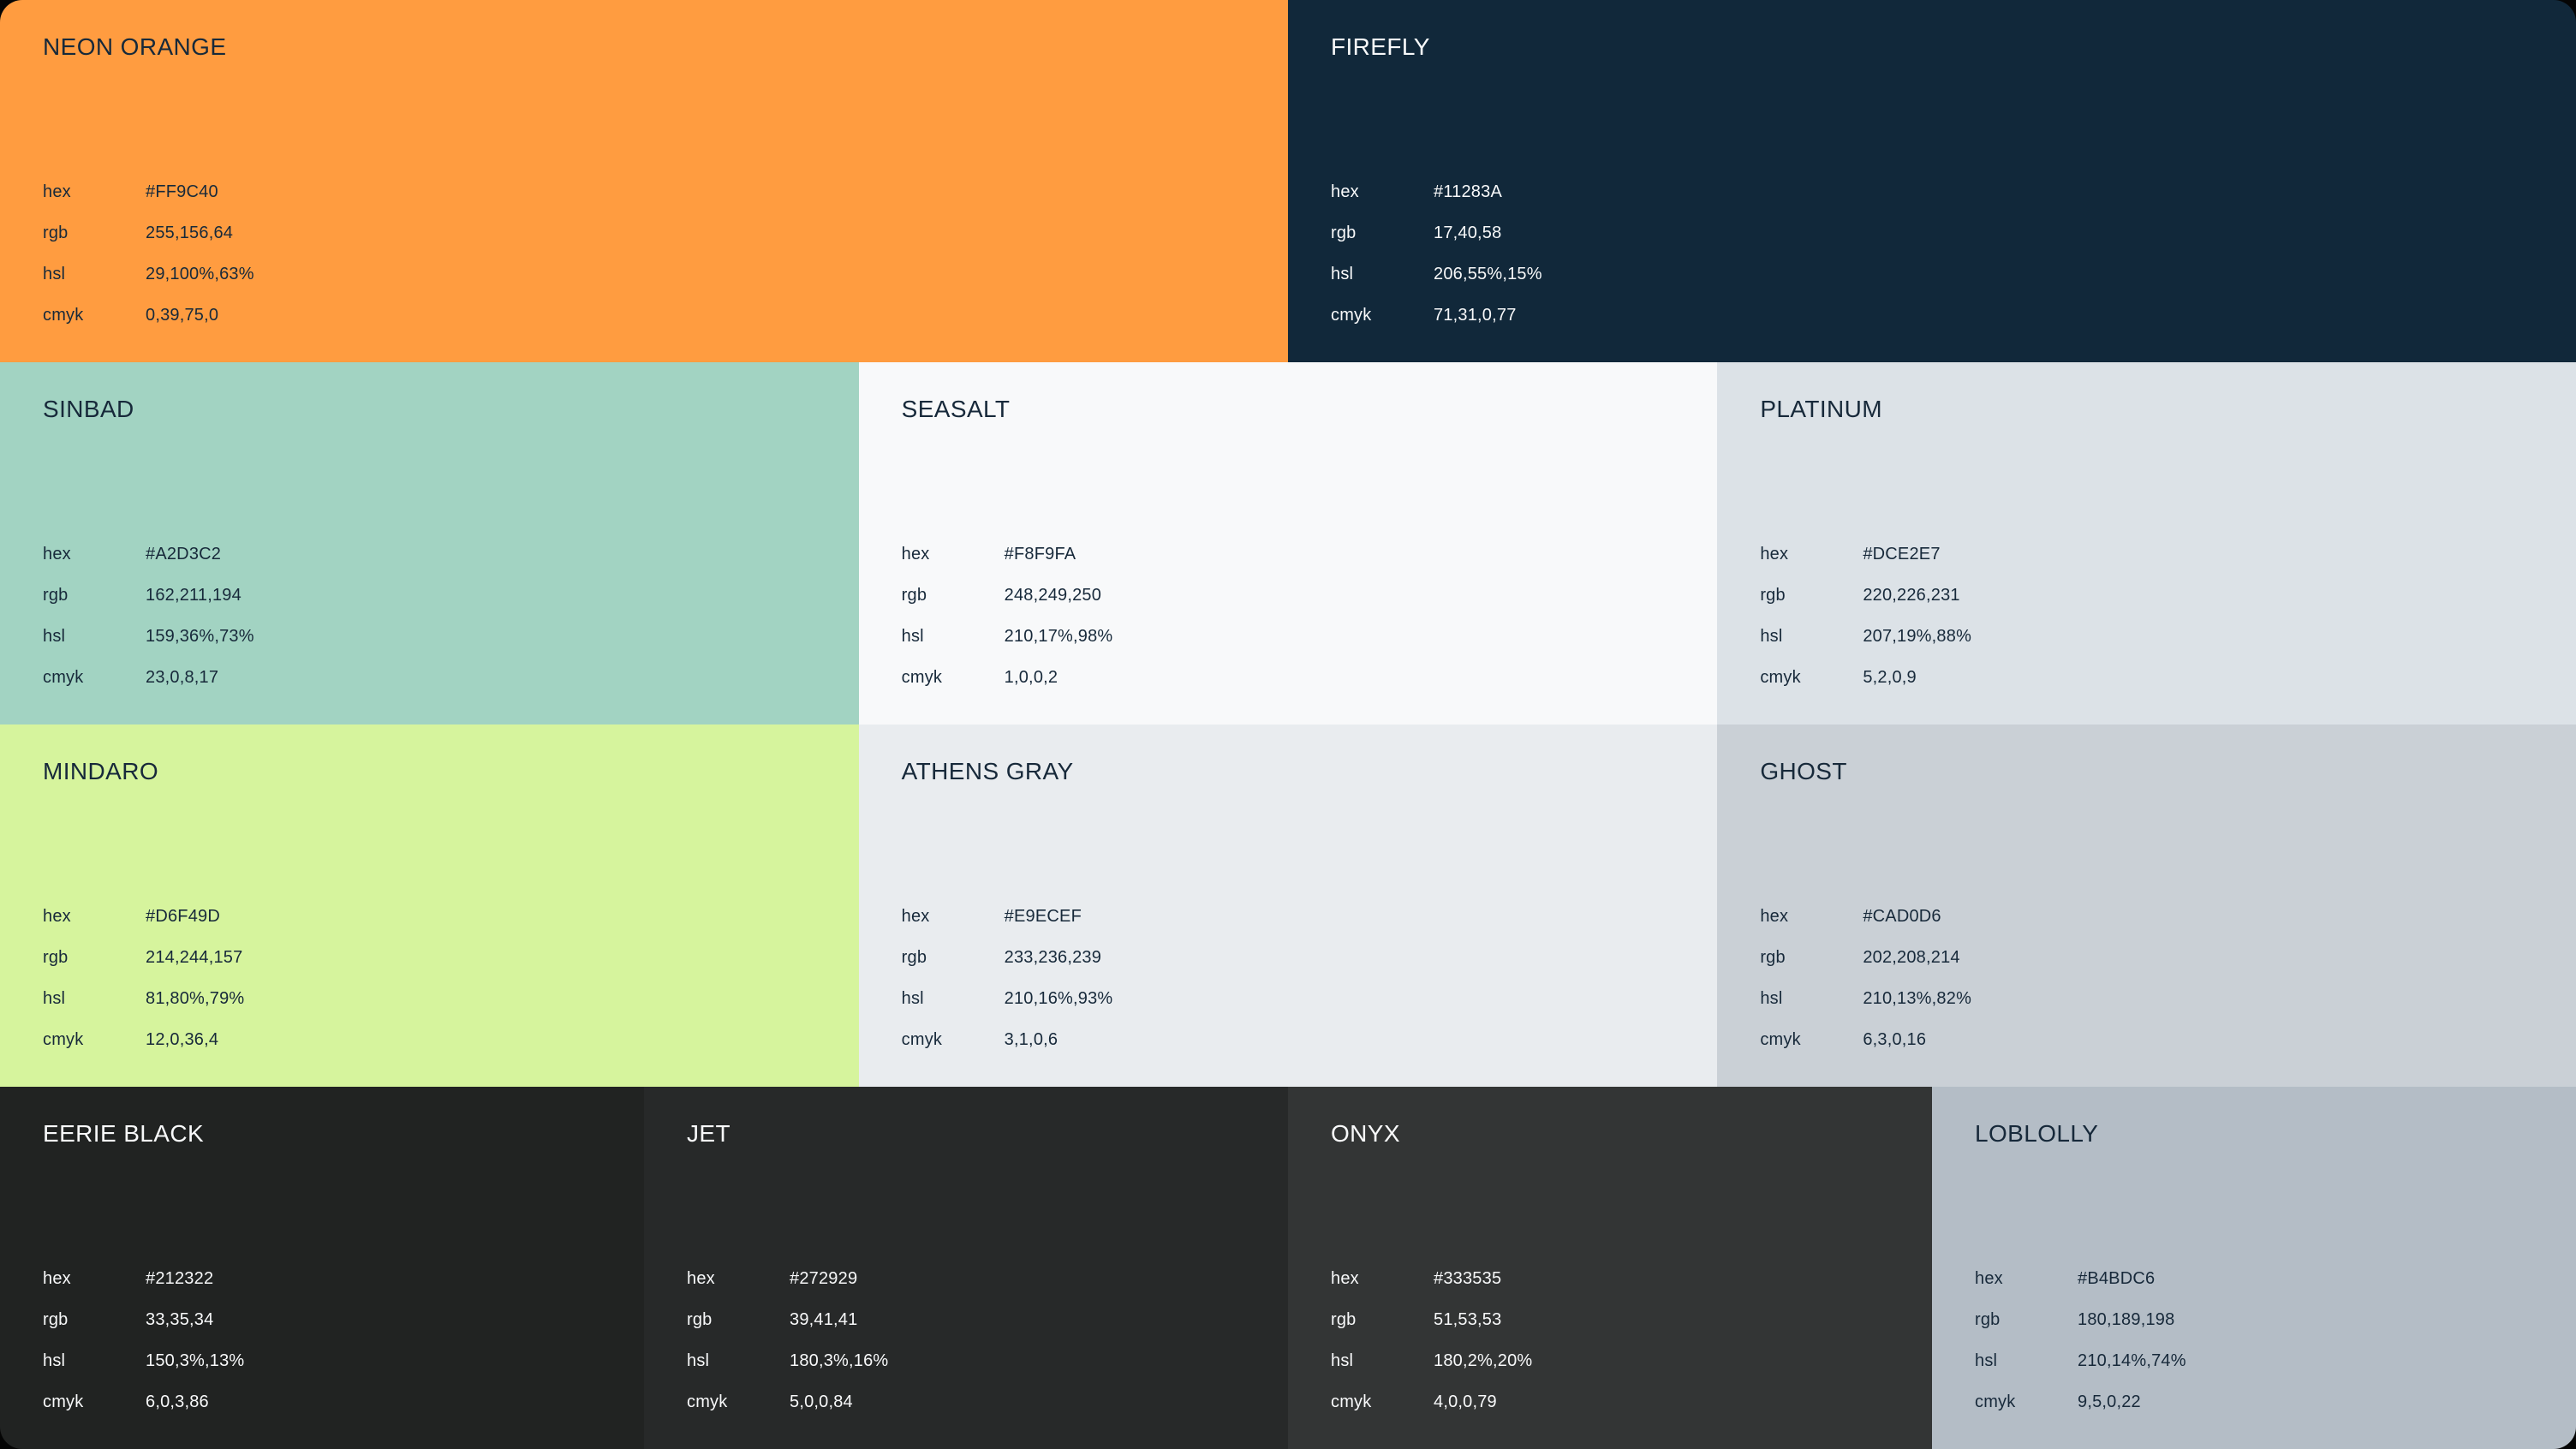  What do you see at coordinates (200, 636) in the screenshot?
I see `hsl-value: 159,36%,73%` at bounding box center [200, 636].